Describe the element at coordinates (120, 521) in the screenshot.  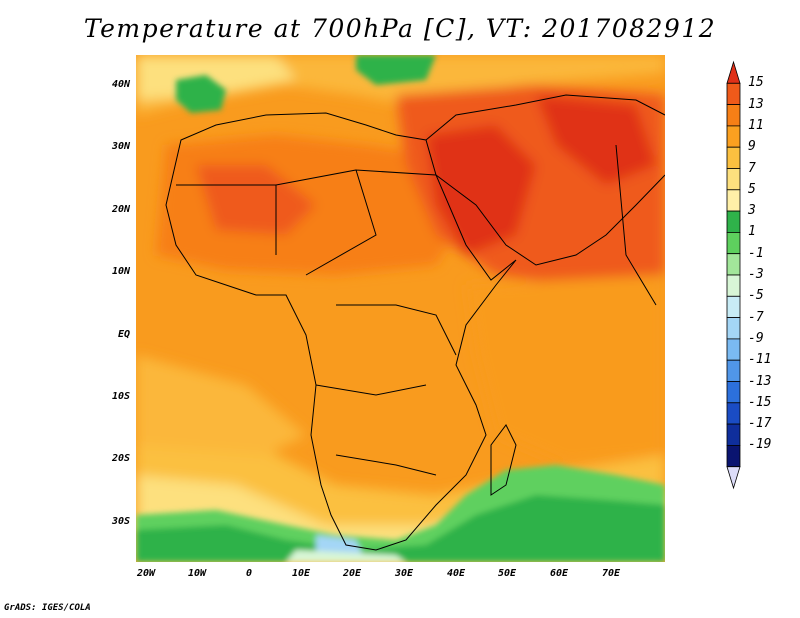
I see `lat-label-30s: 30S` at that location.